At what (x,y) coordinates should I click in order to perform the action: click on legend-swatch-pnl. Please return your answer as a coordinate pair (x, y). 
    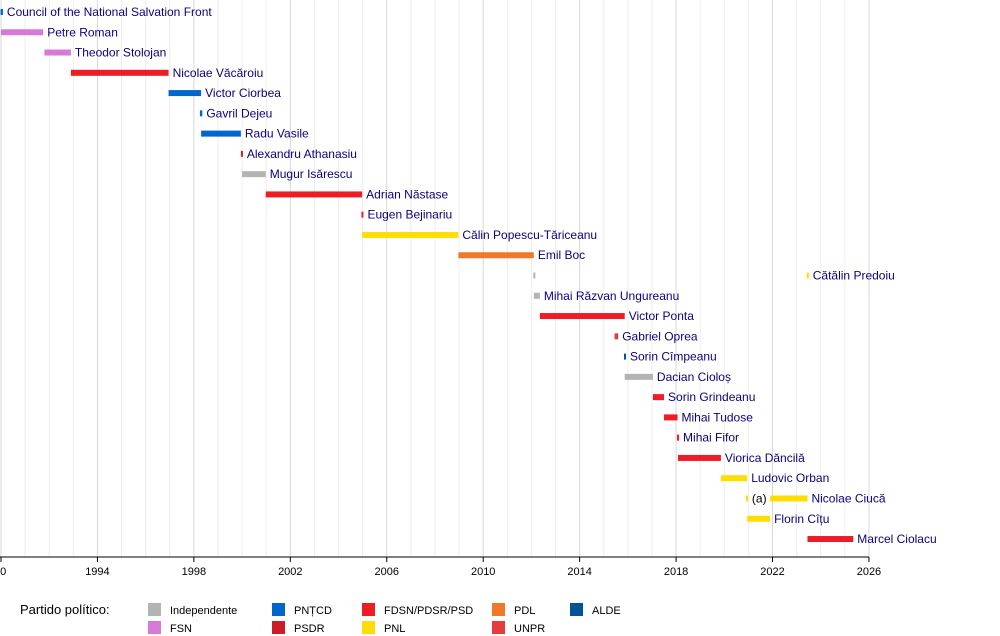
    Looking at the image, I should click on (368, 627).